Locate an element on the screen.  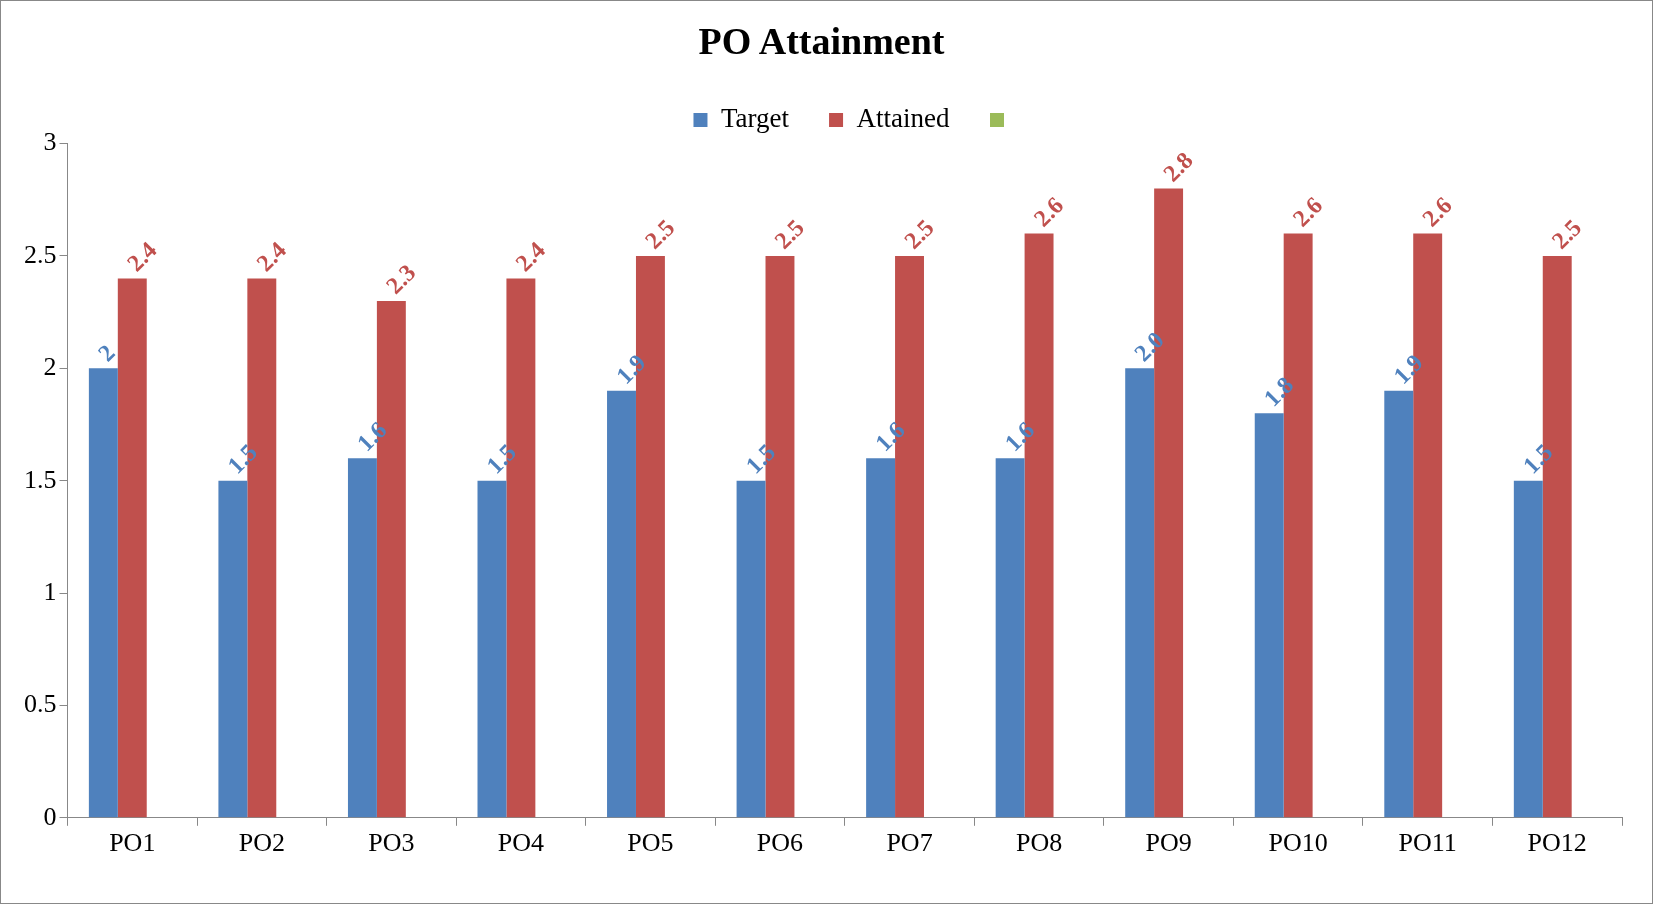
x-tick-label: PO10 is located at coordinates (1298, 843).